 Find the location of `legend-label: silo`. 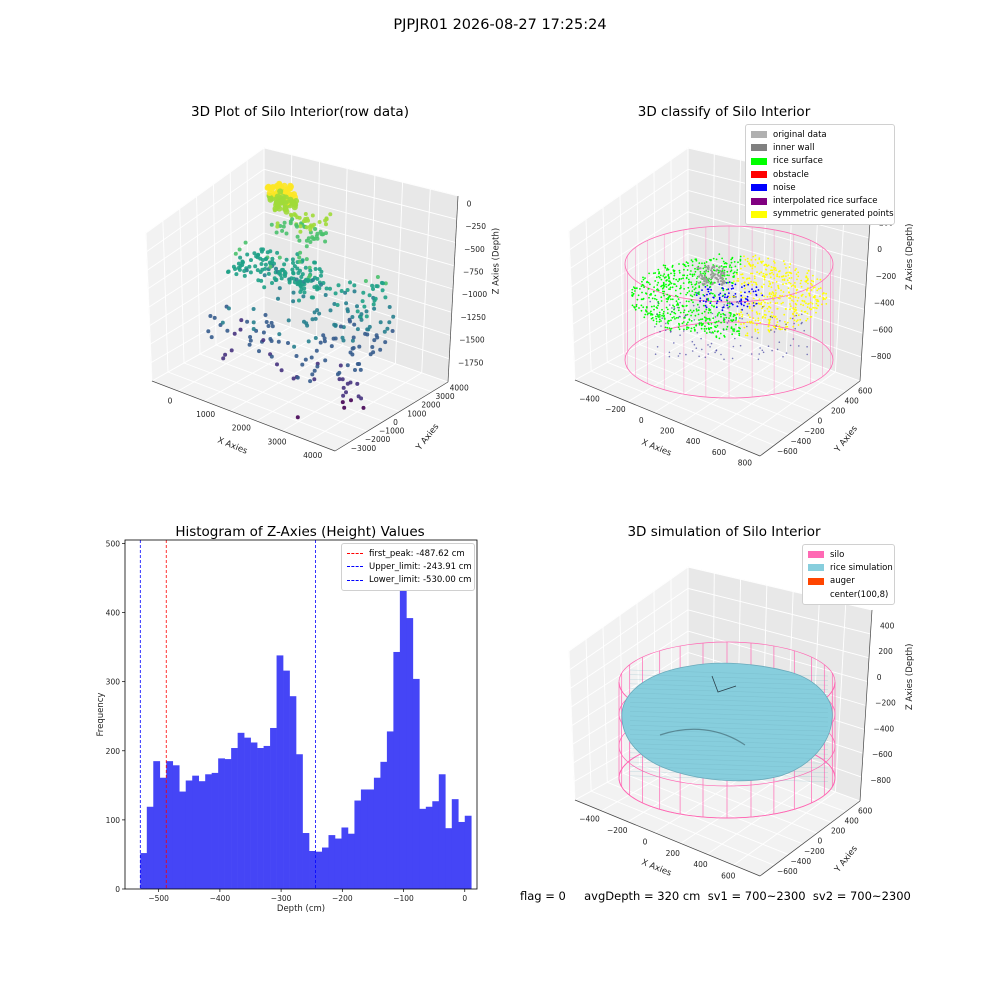

legend-label: silo is located at coordinates (837, 554).